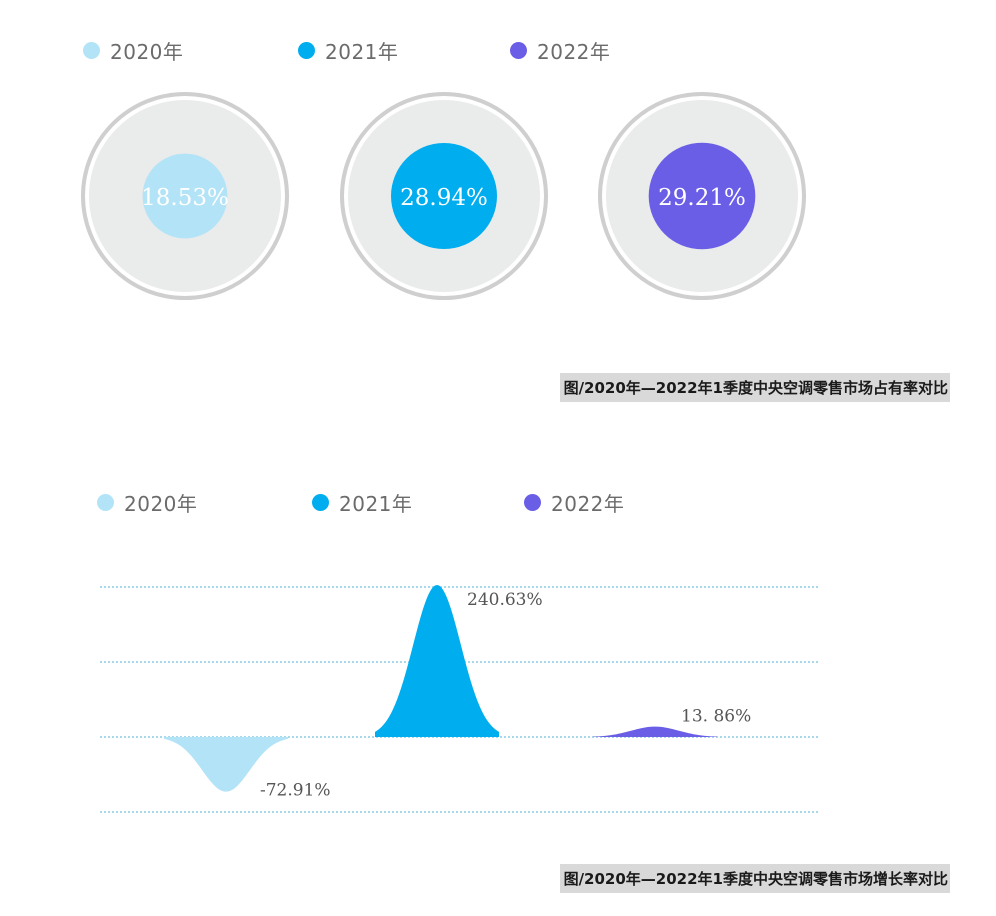 This screenshot has width=996, height=916. I want to click on growth-peak-2020, so click(226, 764).